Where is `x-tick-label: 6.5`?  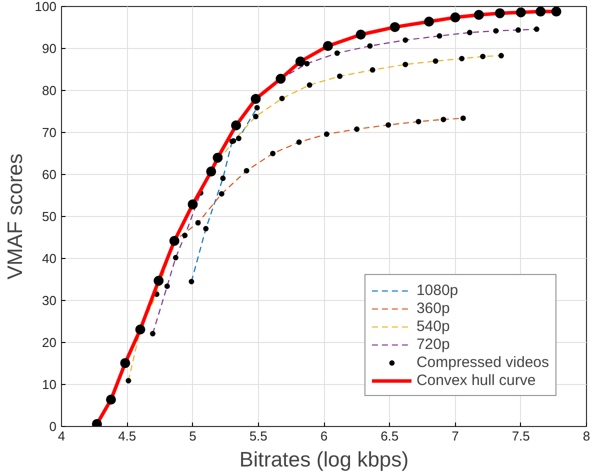 x-tick-label: 6.5 is located at coordinates (389, 436).